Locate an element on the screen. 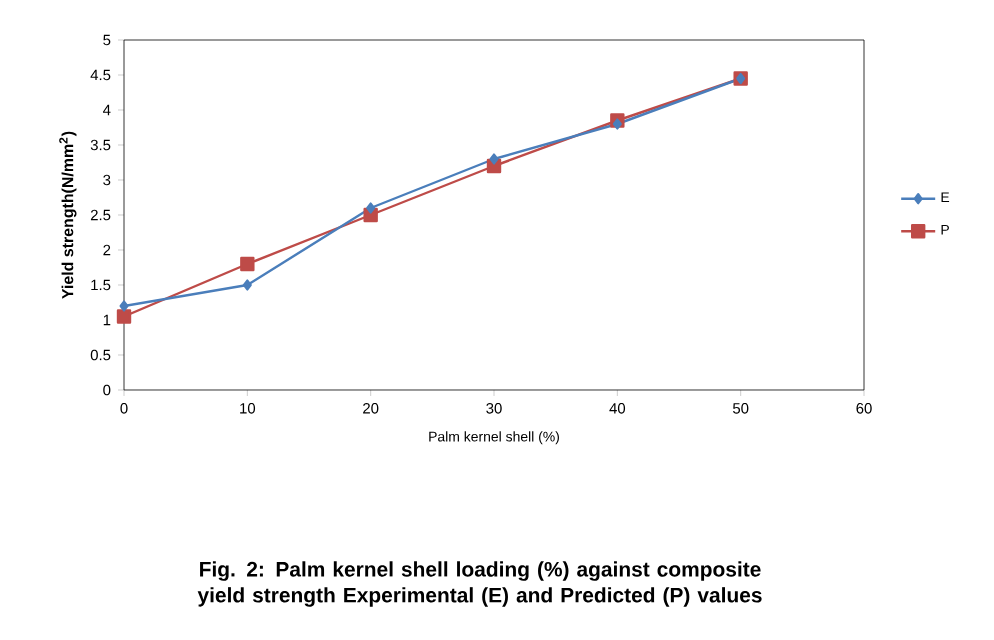  caption: Fig. 2: Palm kernel shell loading (%) against composite yield strength Experimental (E) and Predicted (P) values is located at coordinates (479, 584).